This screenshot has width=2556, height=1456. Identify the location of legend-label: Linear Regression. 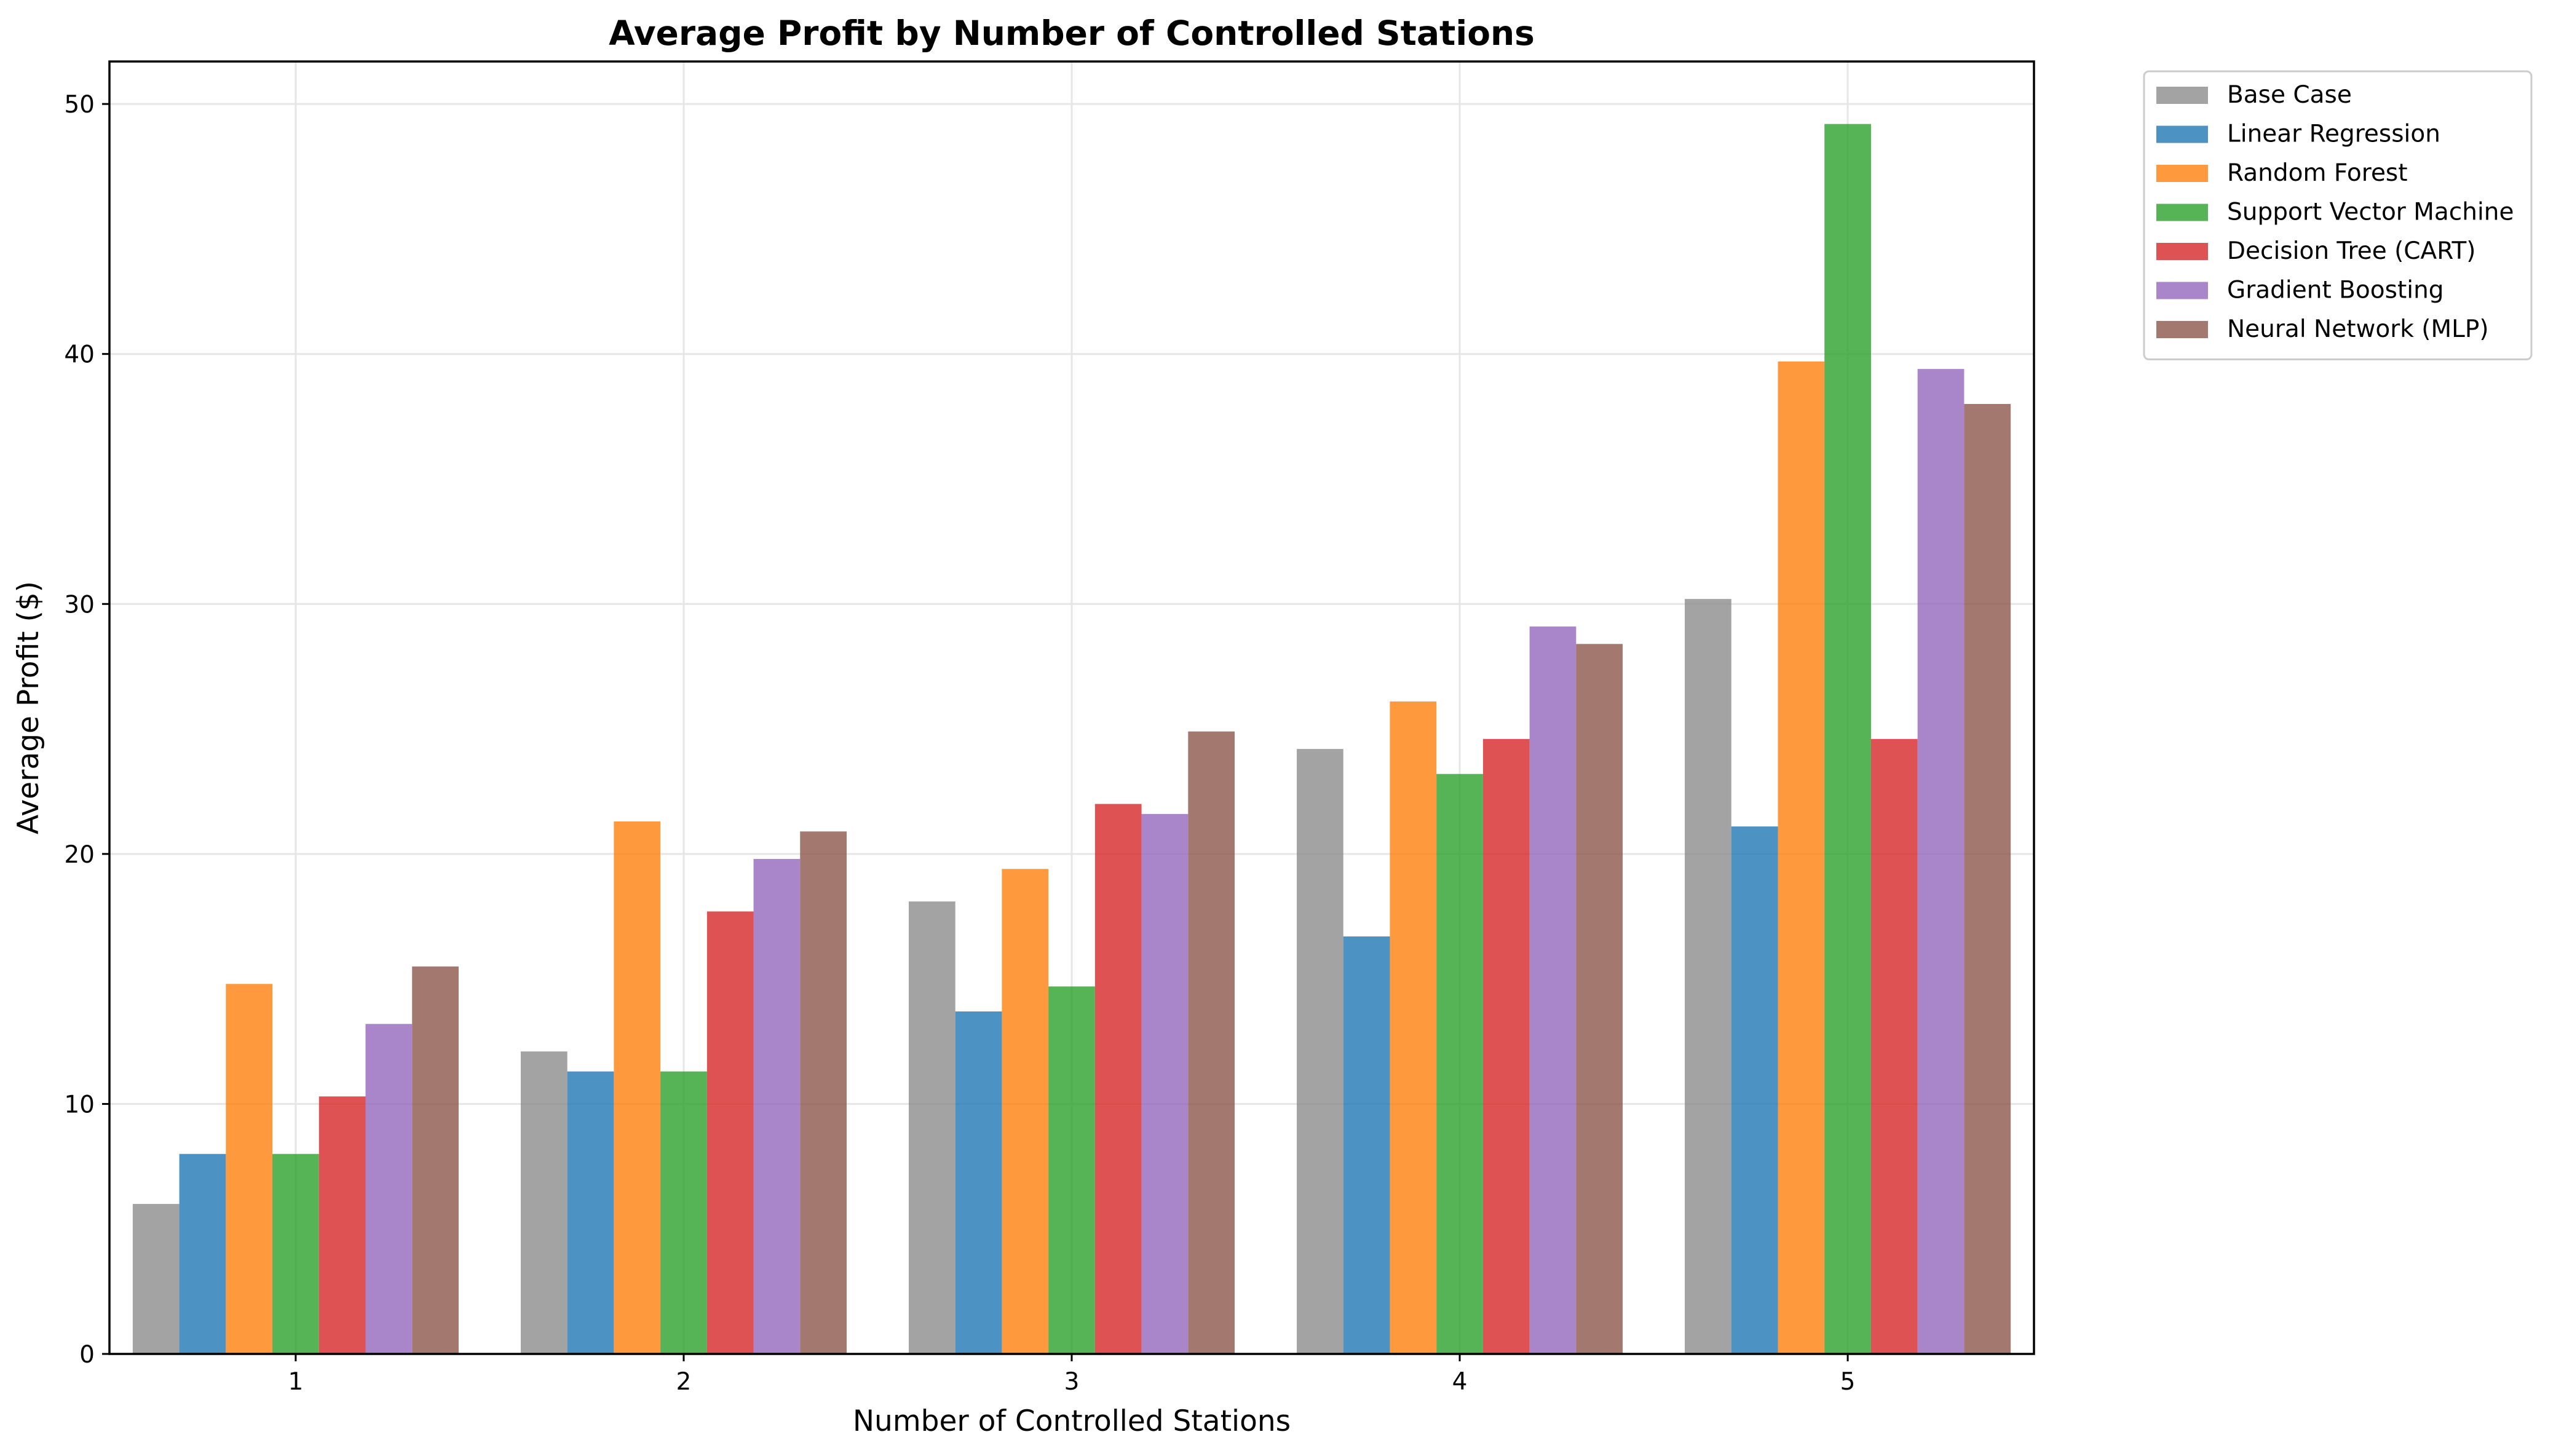
(2333, 135).